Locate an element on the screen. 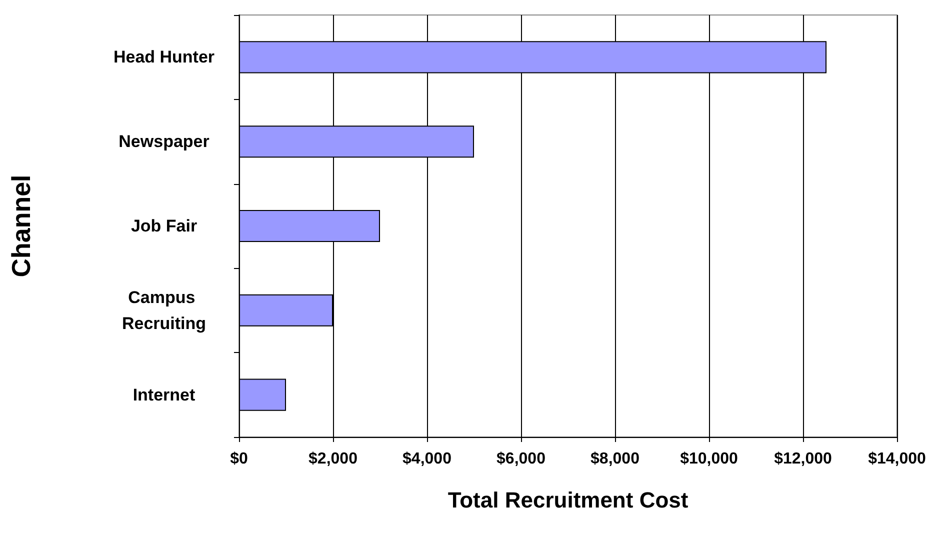 This screenshot has height=545, width=946. y-tick-label: Internet is located at coordinates (164, 394).